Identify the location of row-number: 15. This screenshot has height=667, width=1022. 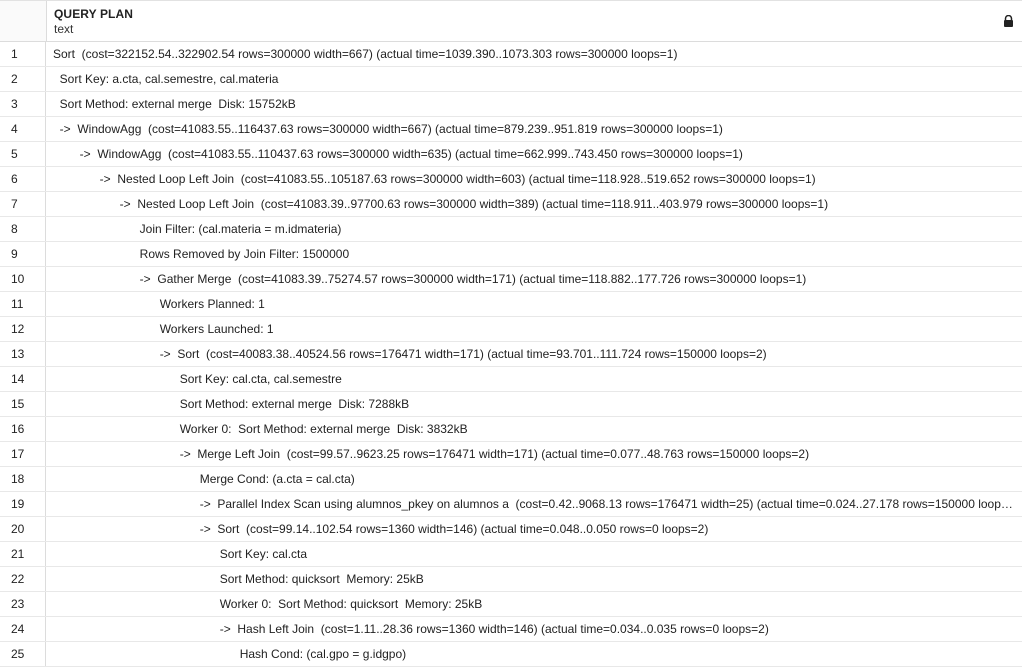
(23, 404).